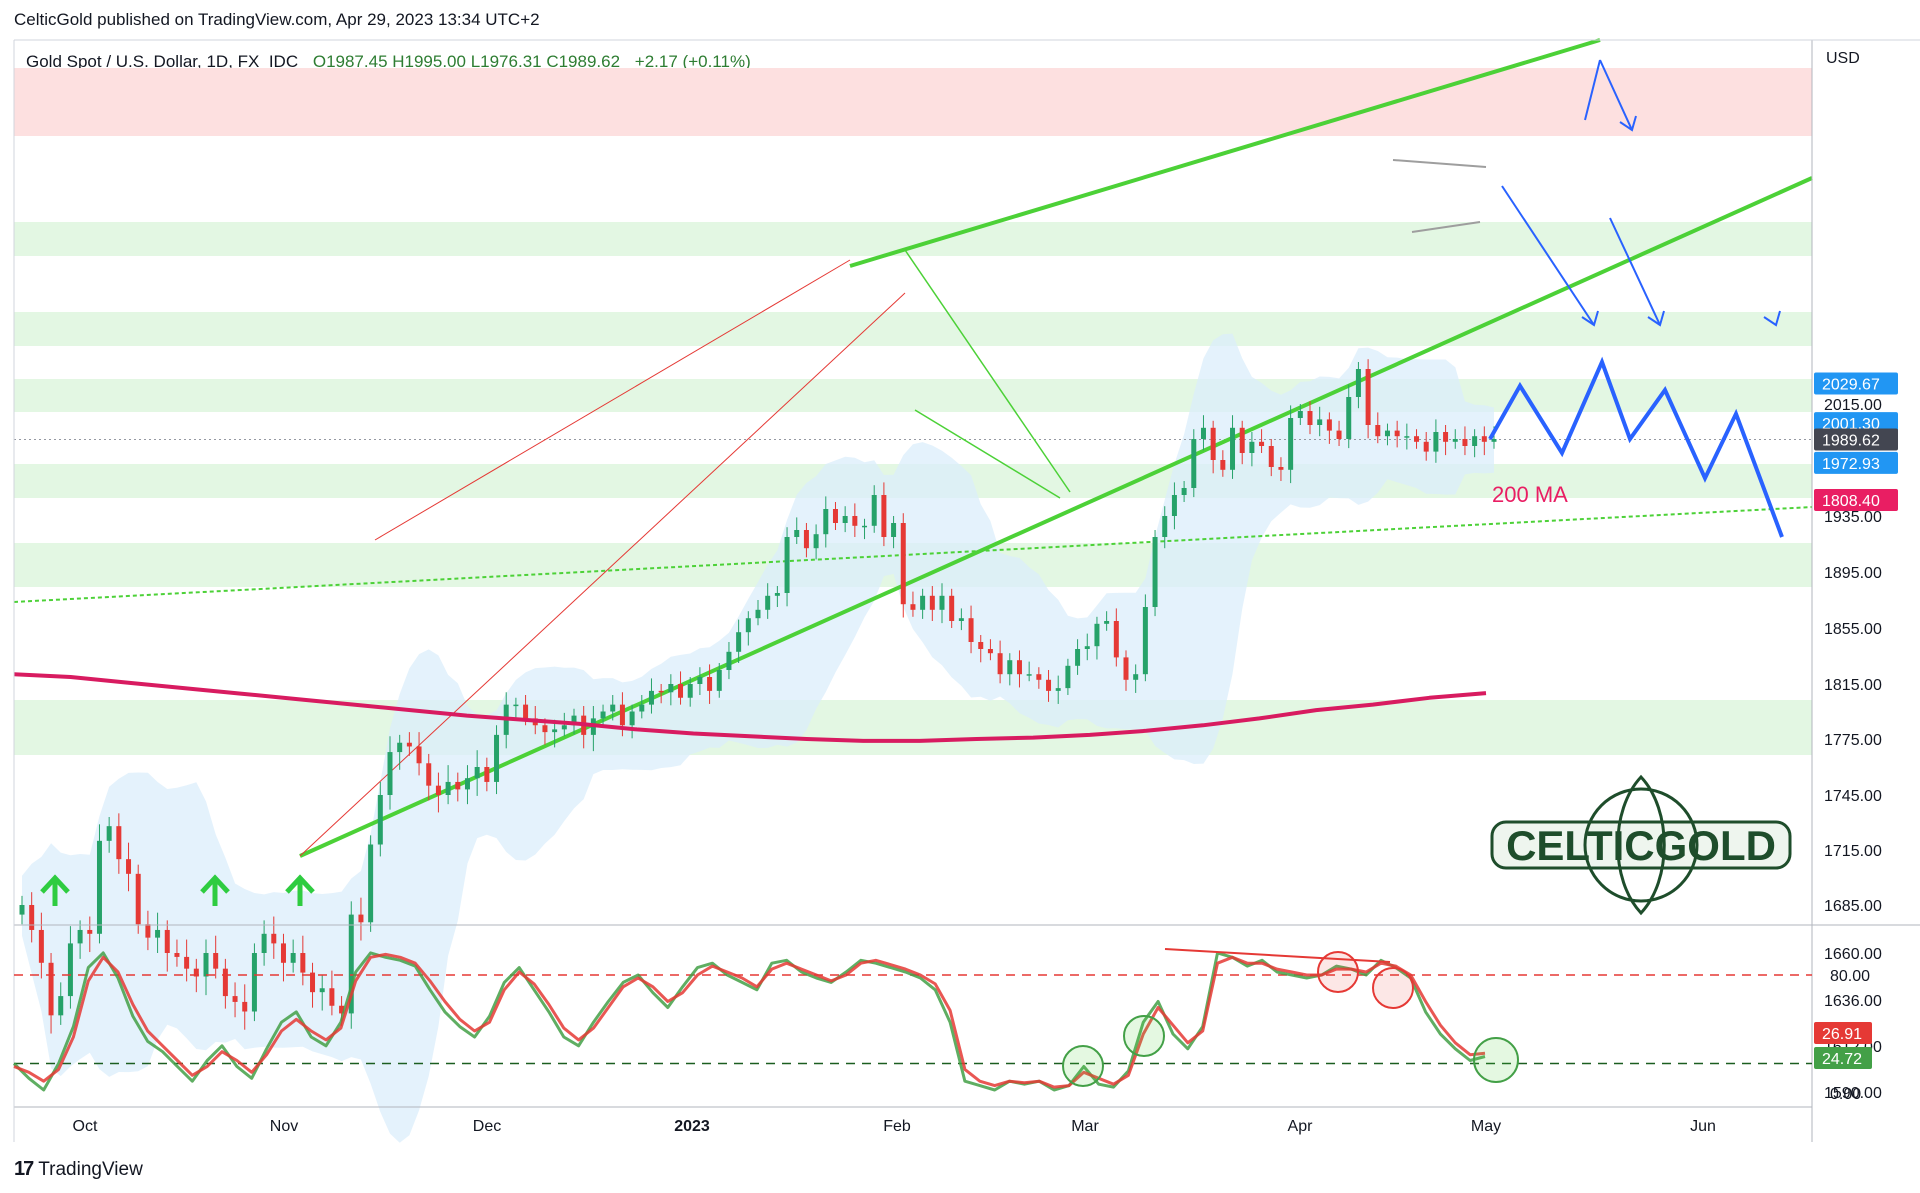 The image size is (1920, 1193). What do you see at coordinates (1851, 441) in the screenshot?
I see `price-tag-label: 1989.62` at bounding box center [1851, 441].